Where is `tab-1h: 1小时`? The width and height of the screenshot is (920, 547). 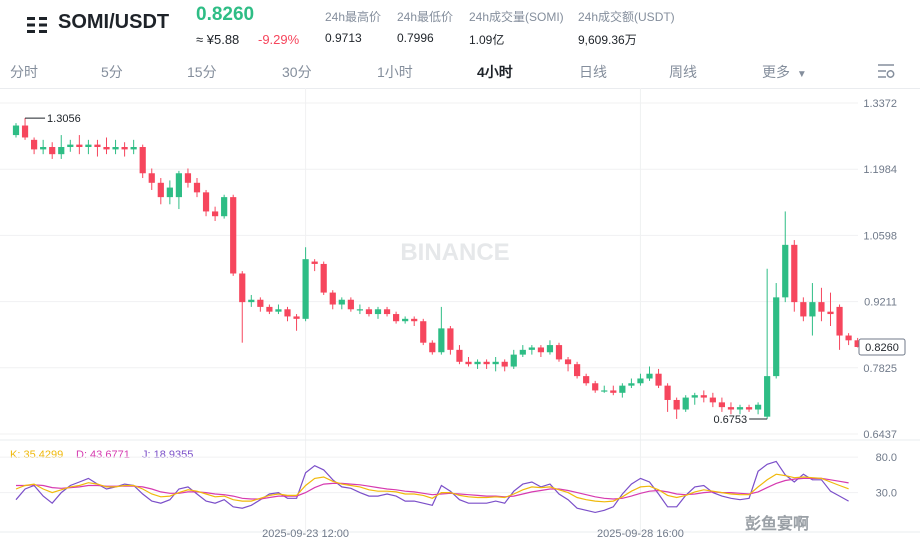
tab-1h: 1小时 is located at coordinates (395, 72).